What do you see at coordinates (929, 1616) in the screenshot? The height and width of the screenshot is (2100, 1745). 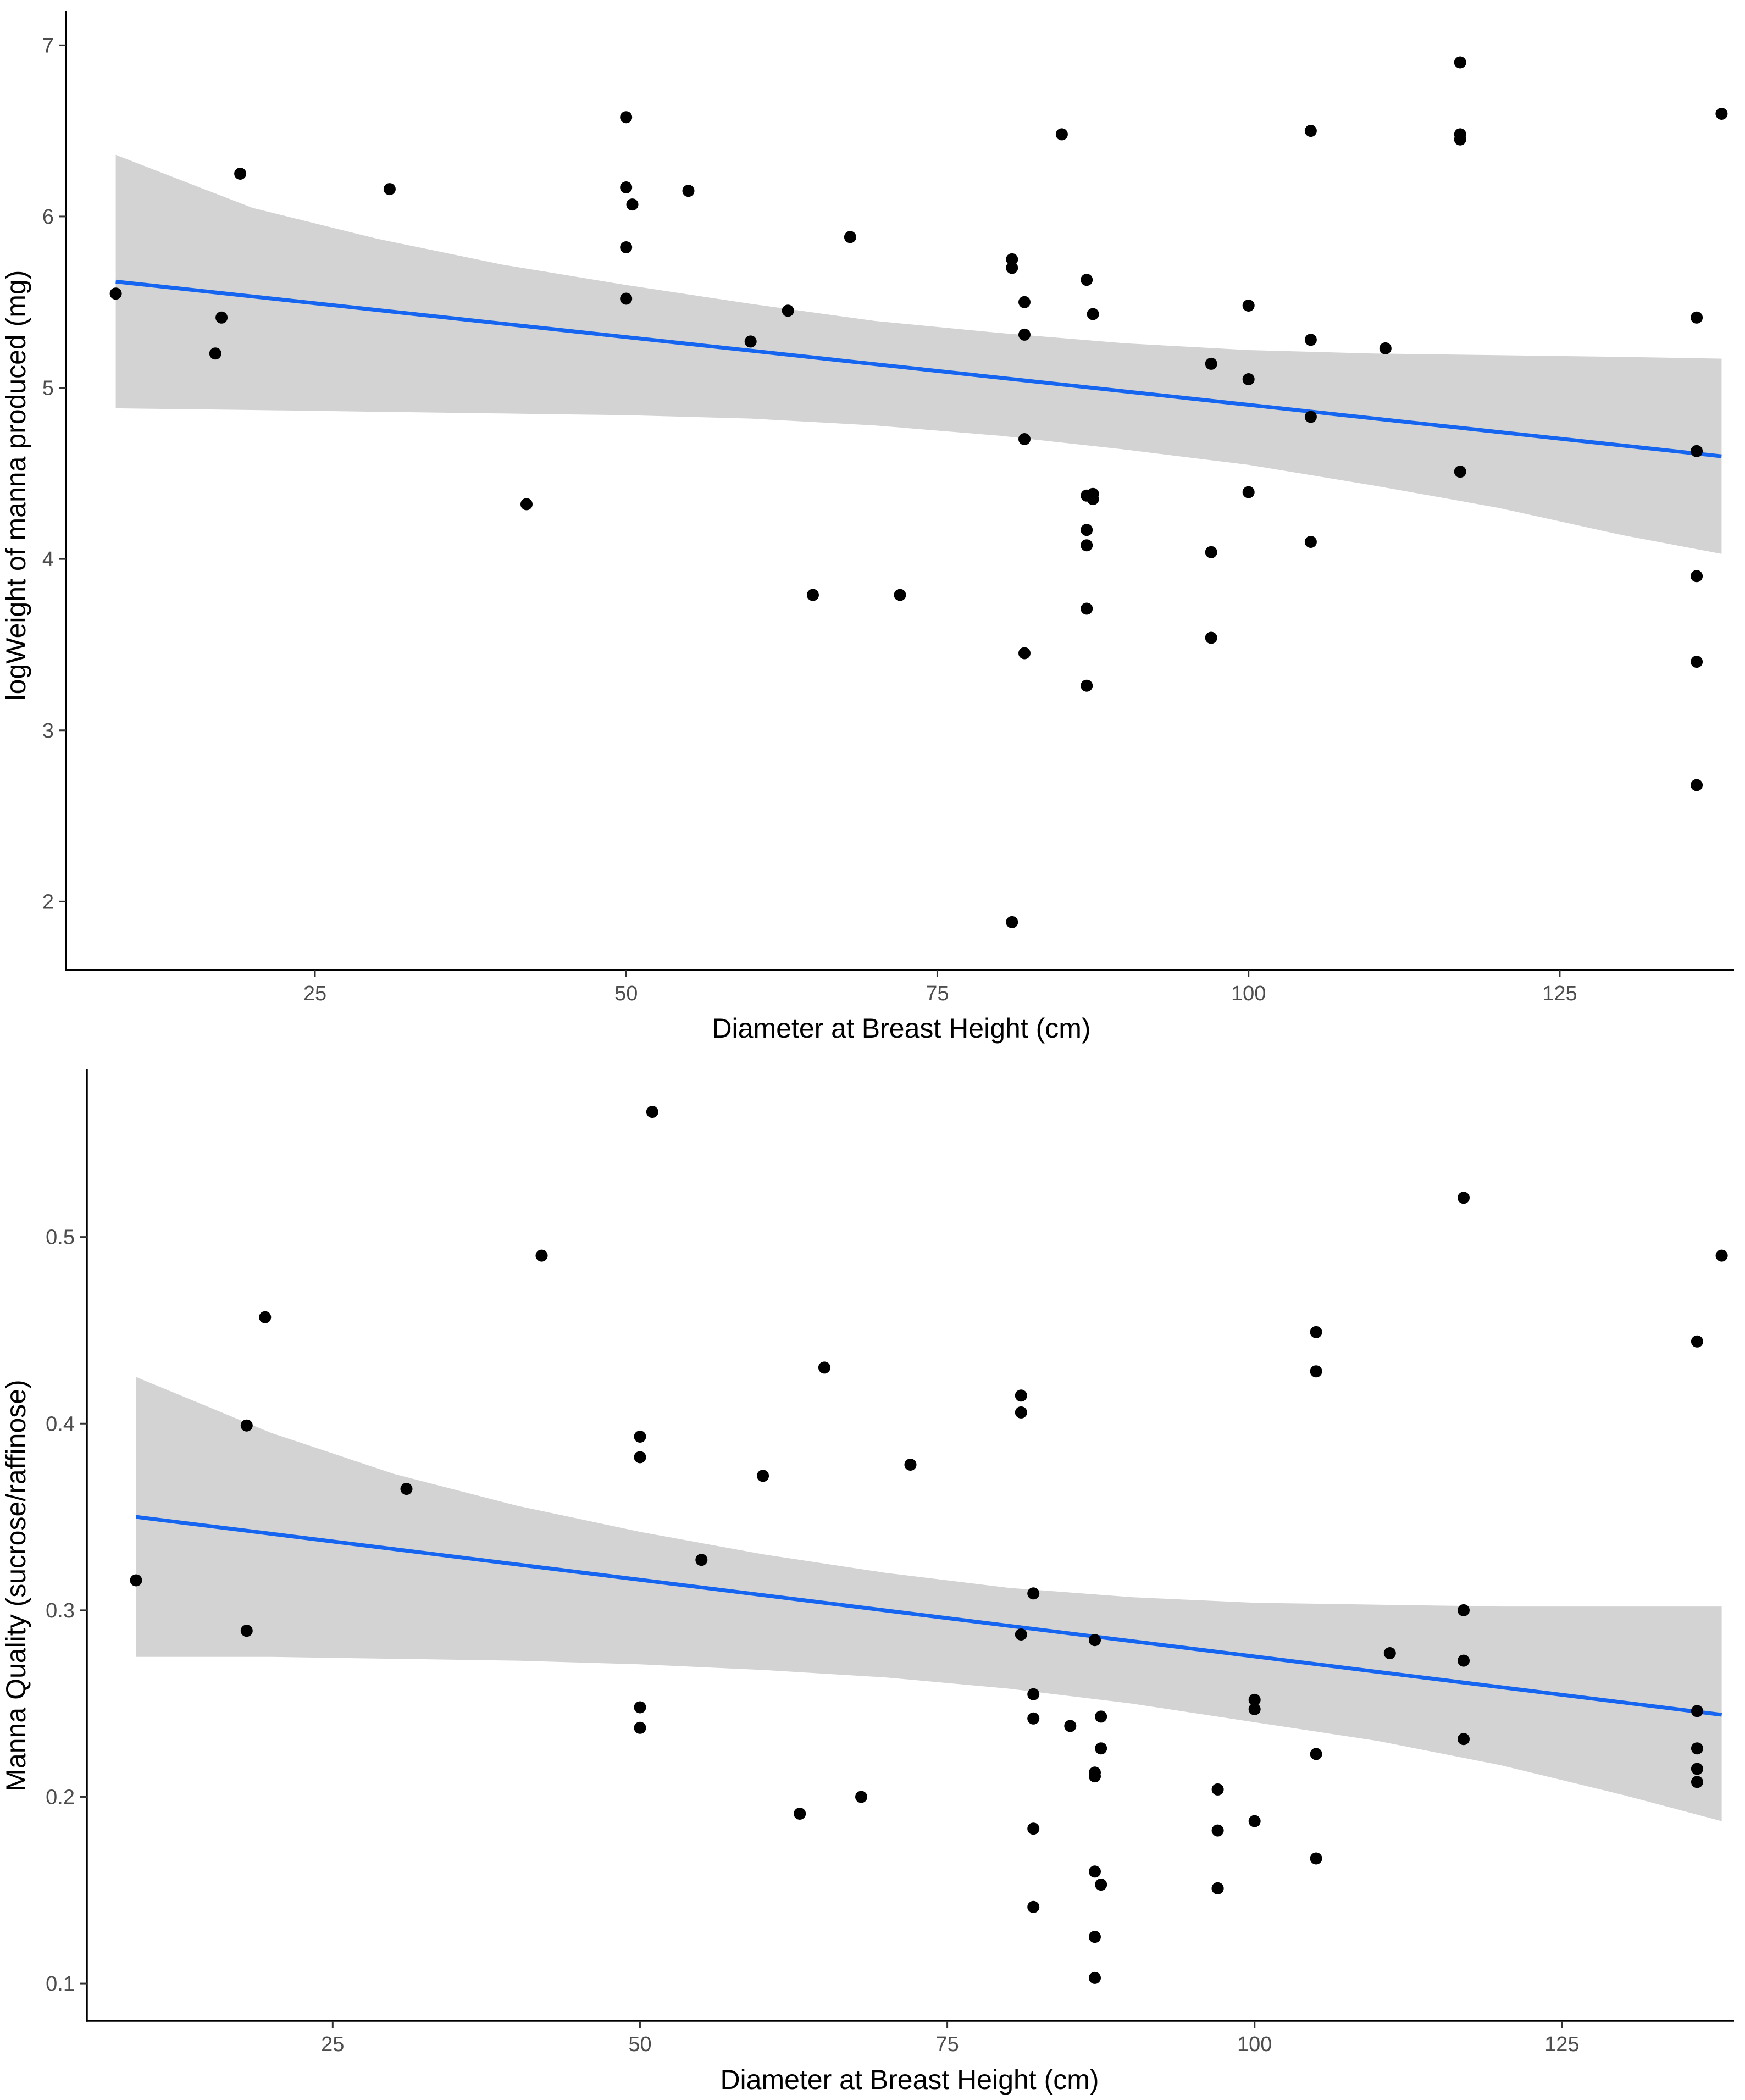 I see `bottom-trend-line` at bounding box center [929, 1616].